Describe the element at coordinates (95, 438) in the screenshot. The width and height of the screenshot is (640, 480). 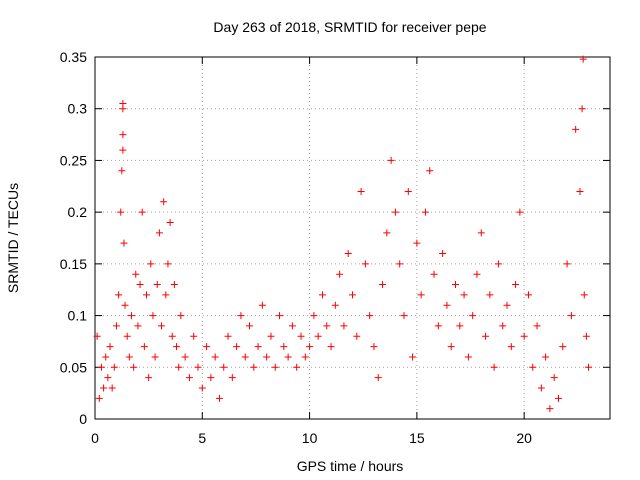
I see `x-tick-label: 0` at that location.